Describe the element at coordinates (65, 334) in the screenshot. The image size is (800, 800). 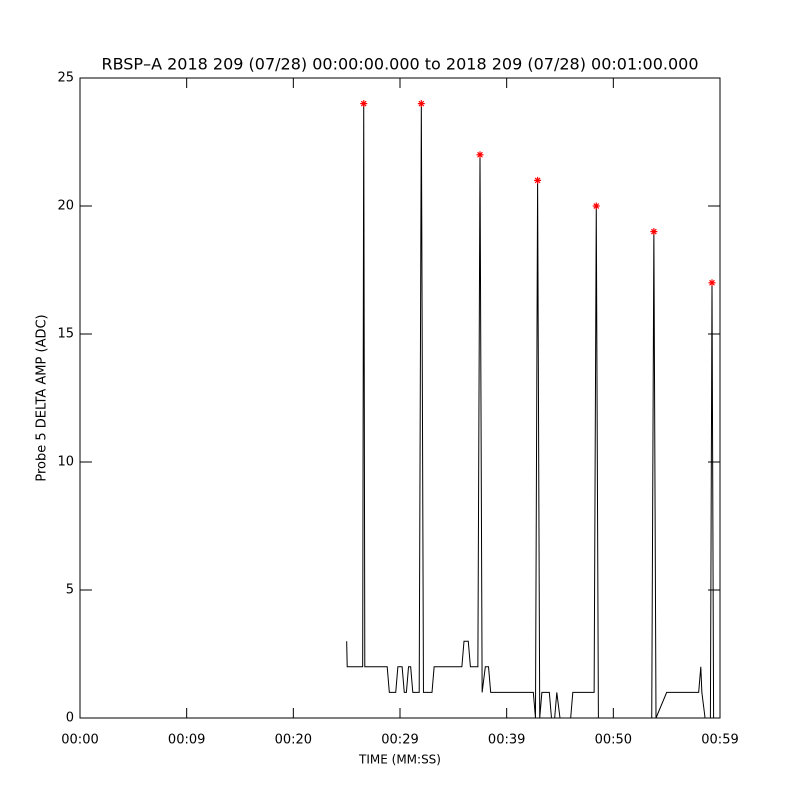
I see `y-tick-label: 15` at that location.